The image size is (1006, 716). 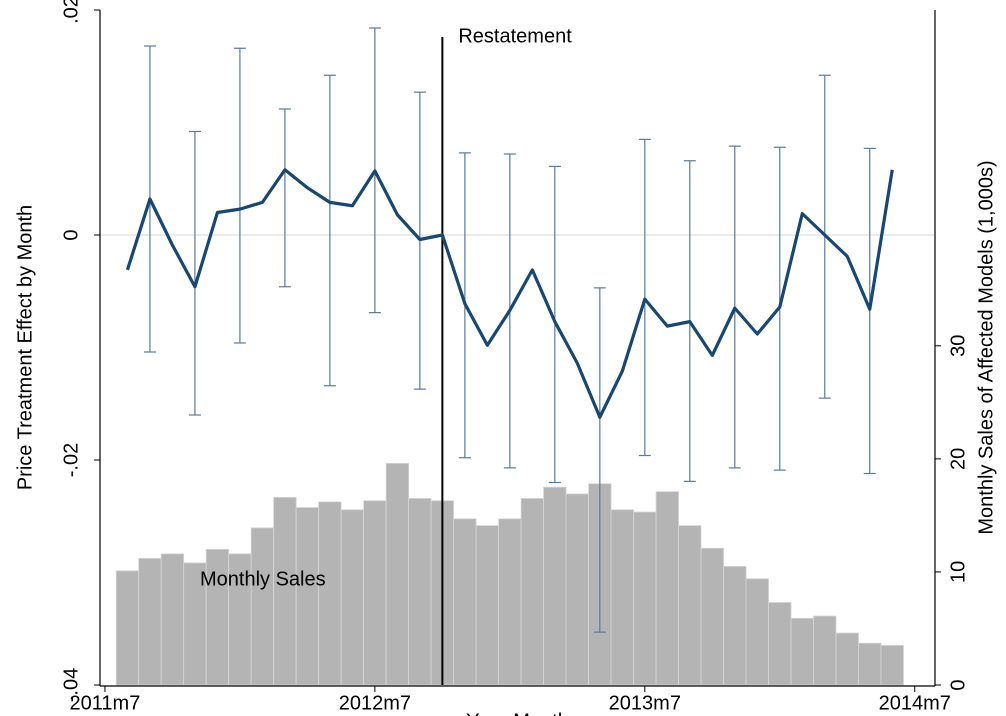 What do you see at coordinates (25, 347) in the screenshot?
I see `y-axis-title: Price Treatment Effect by Month` at bounding box center [25, 347].